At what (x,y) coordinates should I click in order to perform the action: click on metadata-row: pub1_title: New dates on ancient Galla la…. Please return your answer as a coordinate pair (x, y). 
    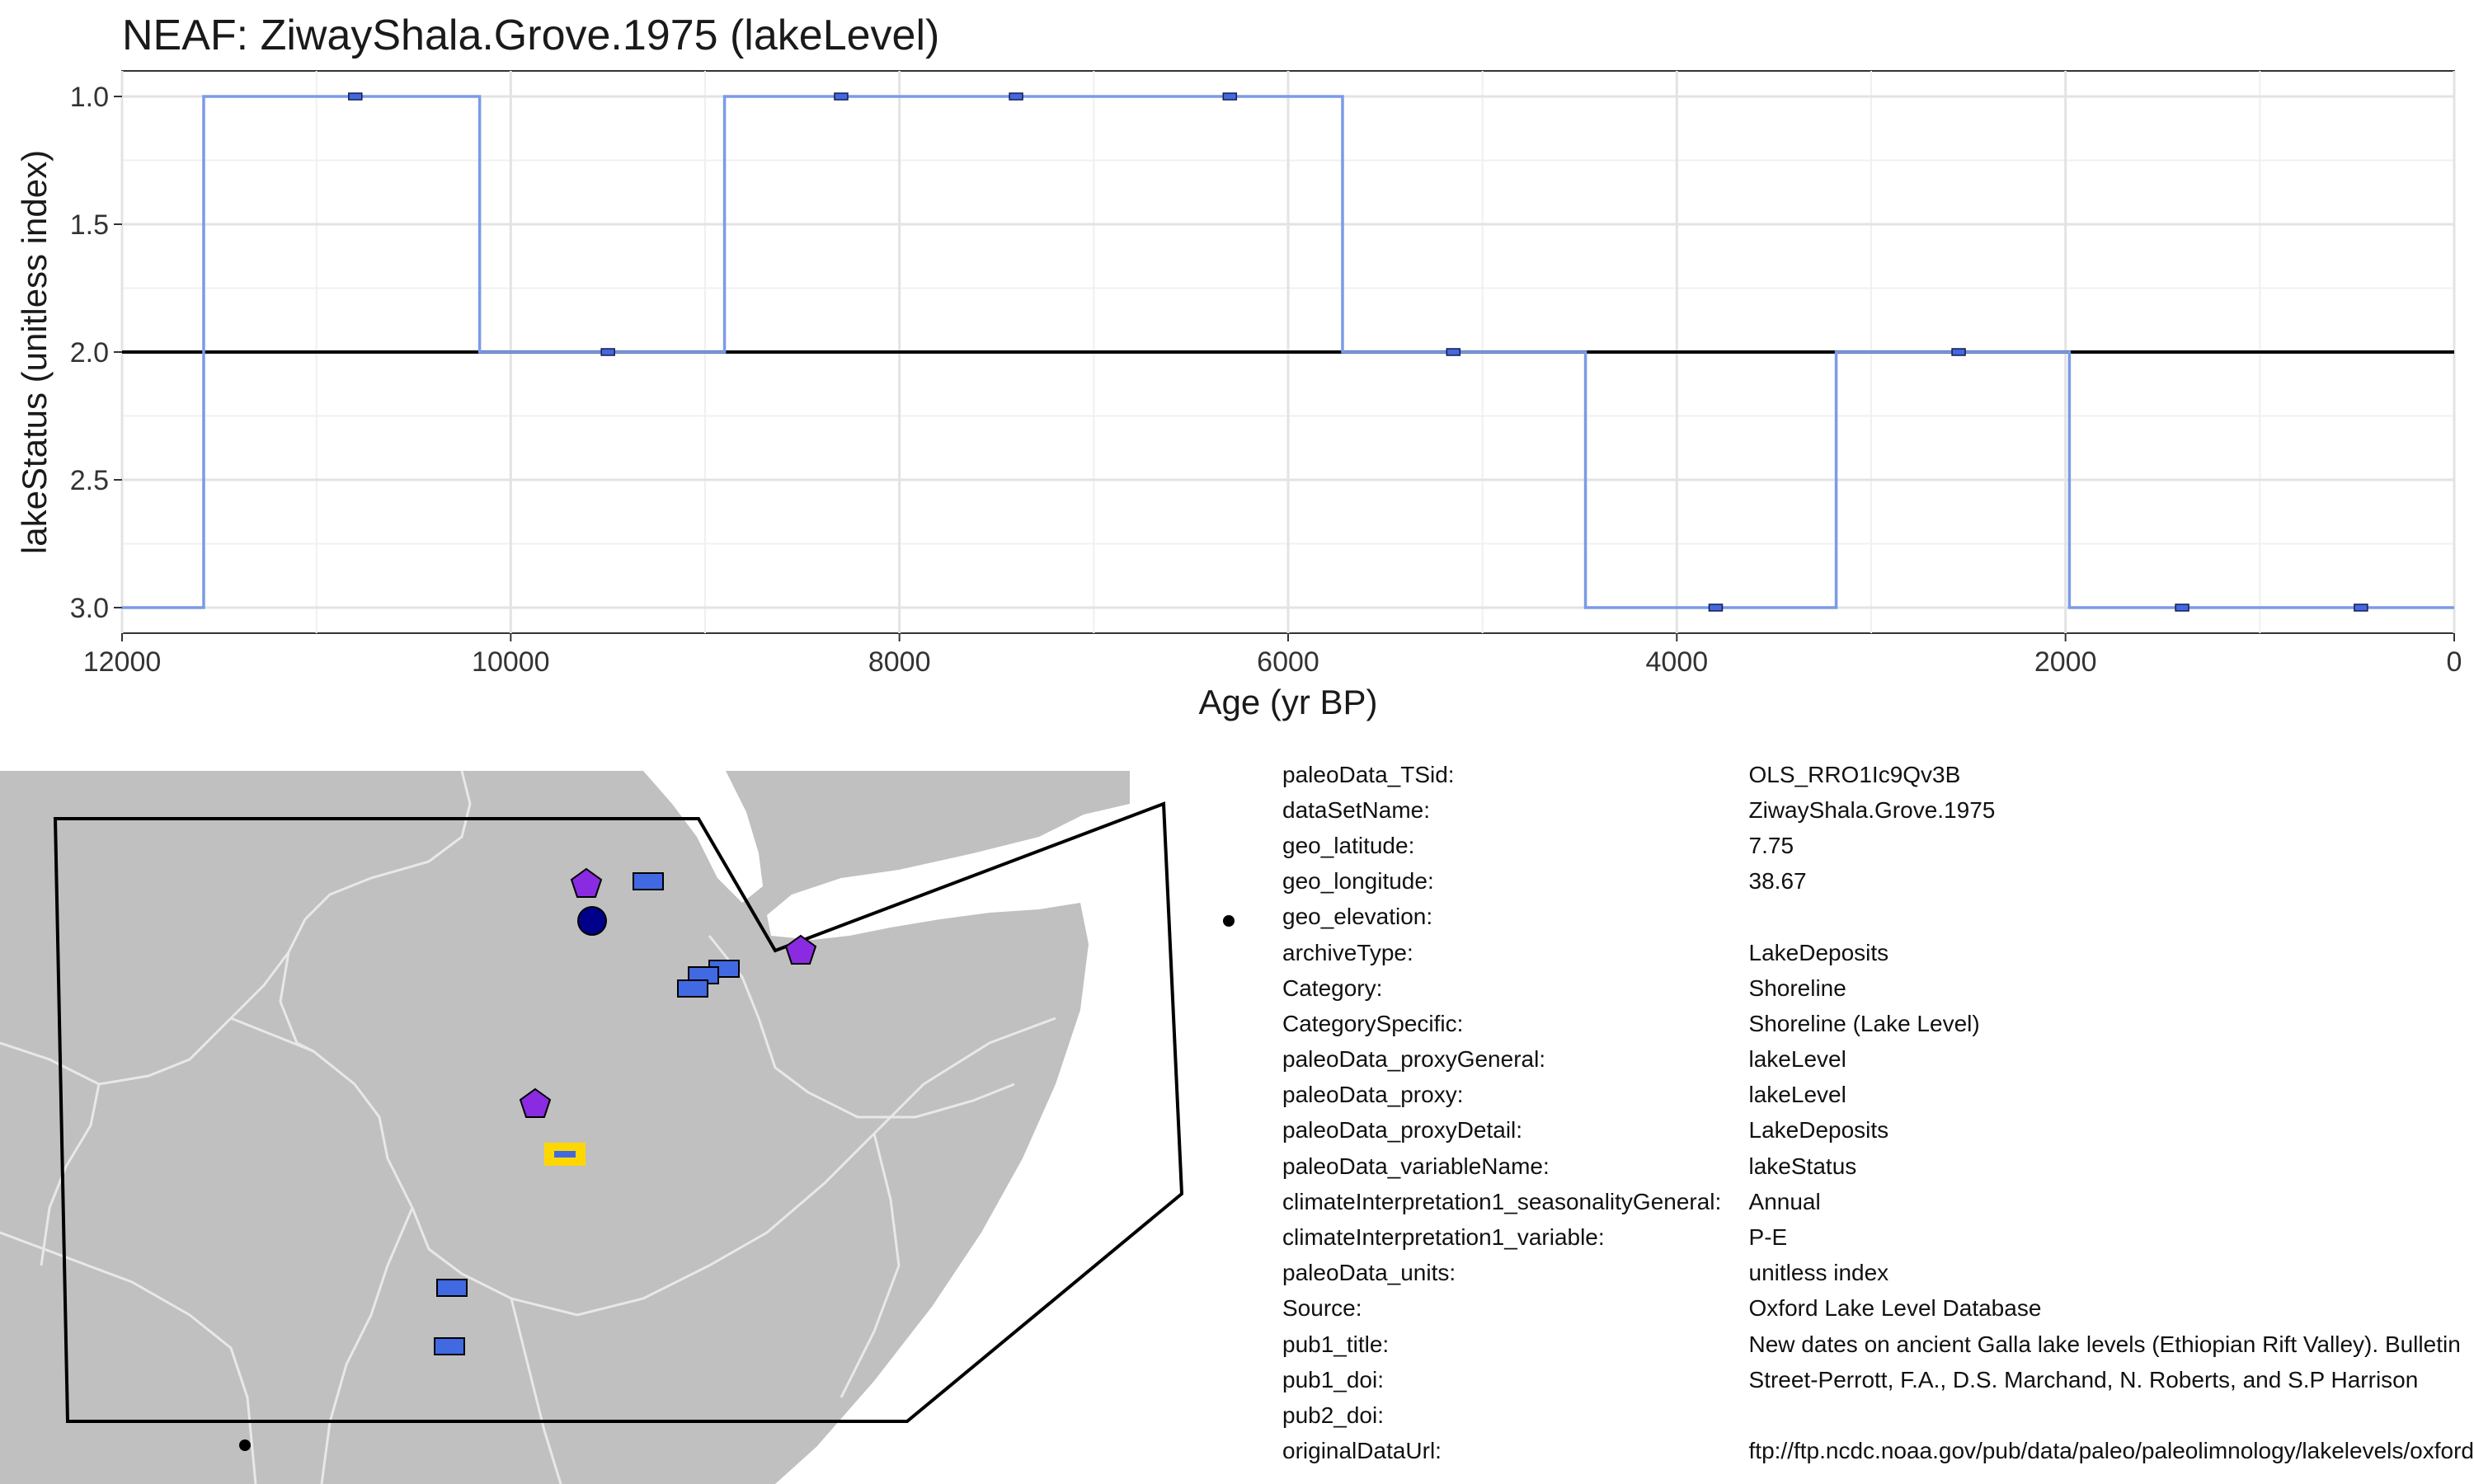
    Looking at the image, I should click on (1878, 1344).